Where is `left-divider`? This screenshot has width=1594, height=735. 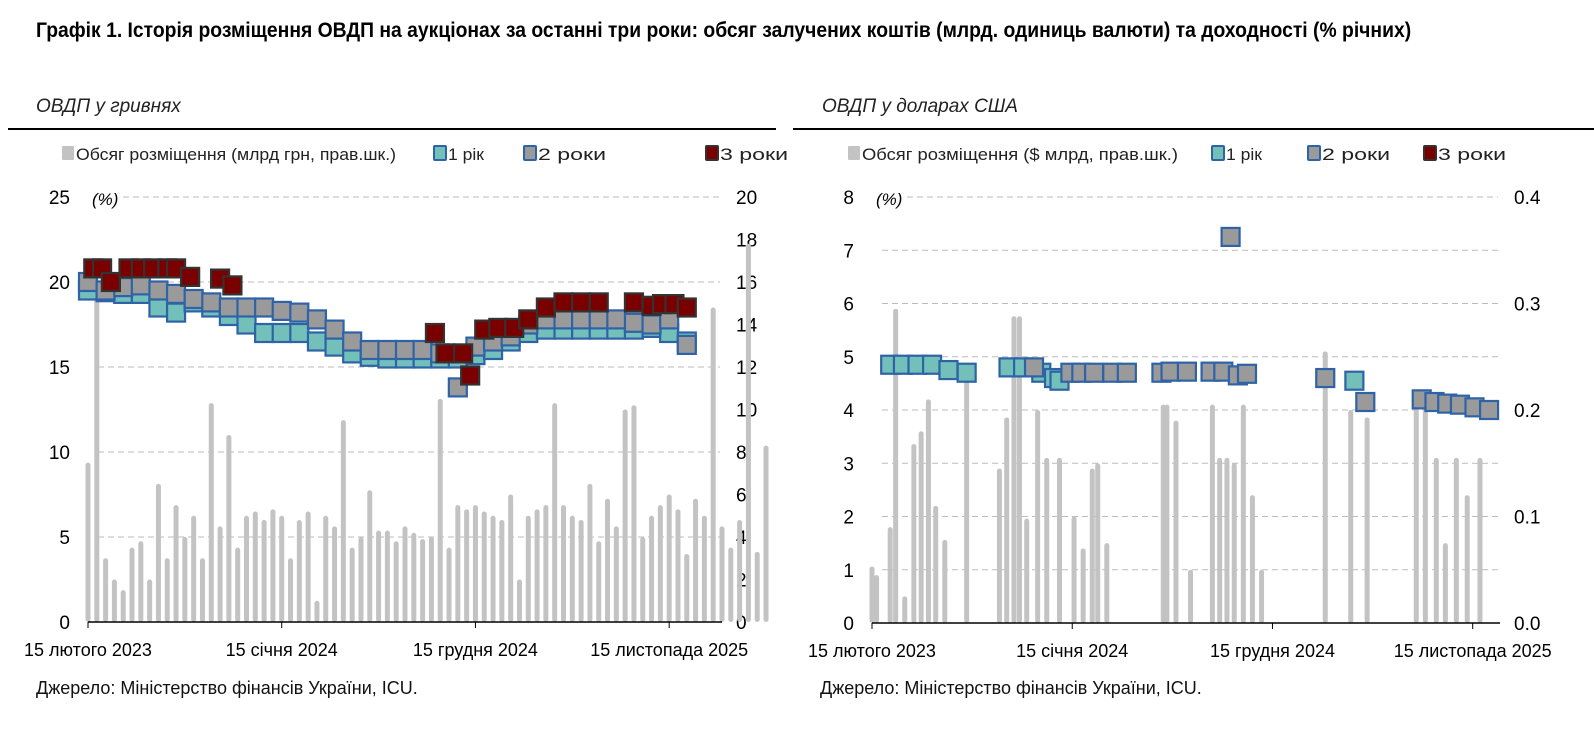
left-divider is located at coordinates (392, 129).